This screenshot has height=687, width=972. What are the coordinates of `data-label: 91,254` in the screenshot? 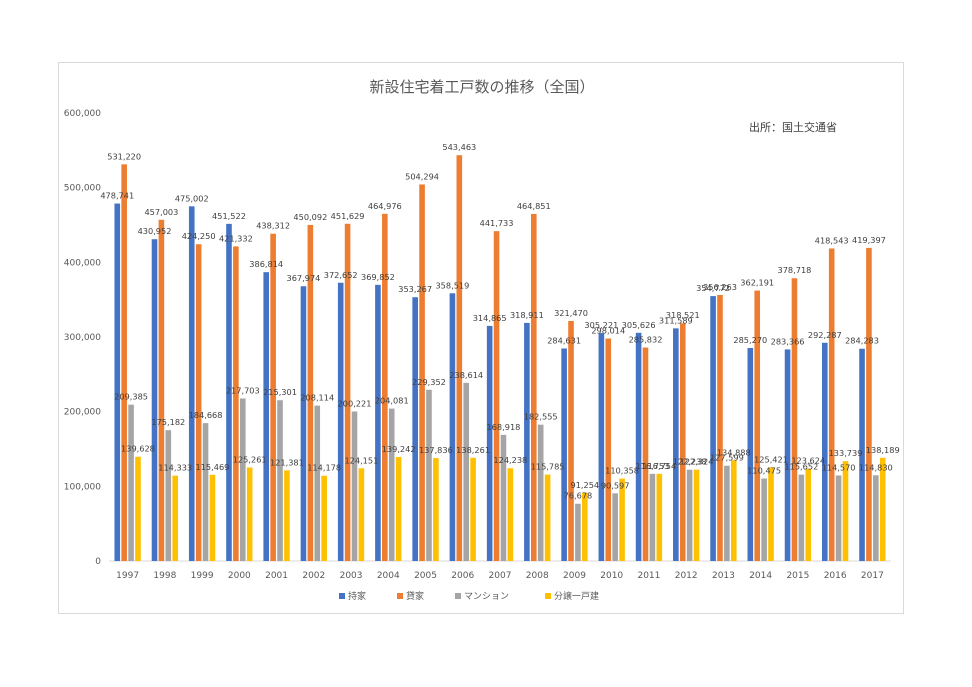 It's located at (584, 485).